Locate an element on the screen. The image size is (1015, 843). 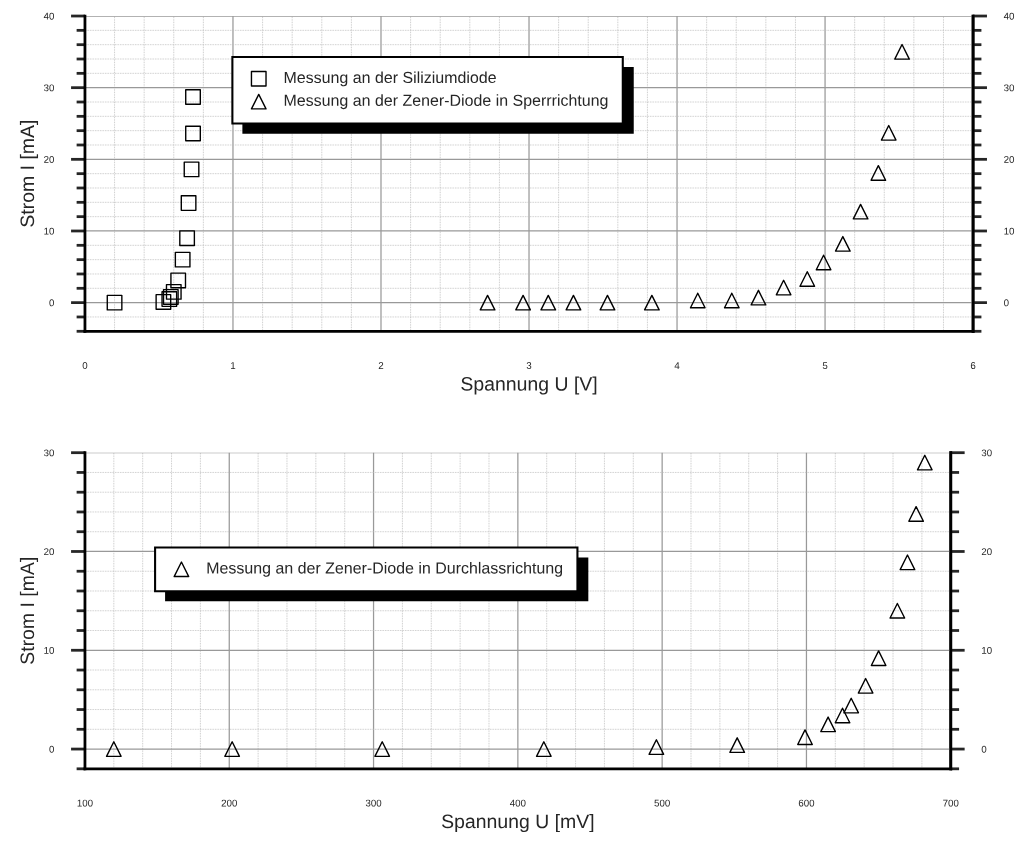
y2-tick-label: 40 is located at coordinates (1009, 16).